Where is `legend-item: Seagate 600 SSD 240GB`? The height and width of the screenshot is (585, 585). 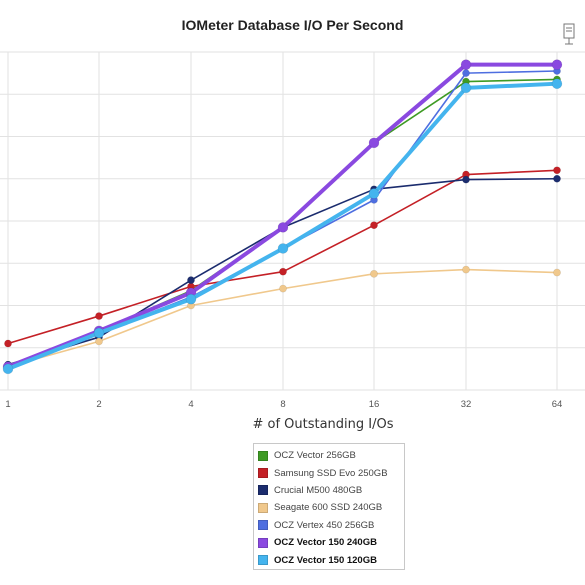
legend-item: Seagate 600 SSD 240GB is located at coordinates (328, 507).